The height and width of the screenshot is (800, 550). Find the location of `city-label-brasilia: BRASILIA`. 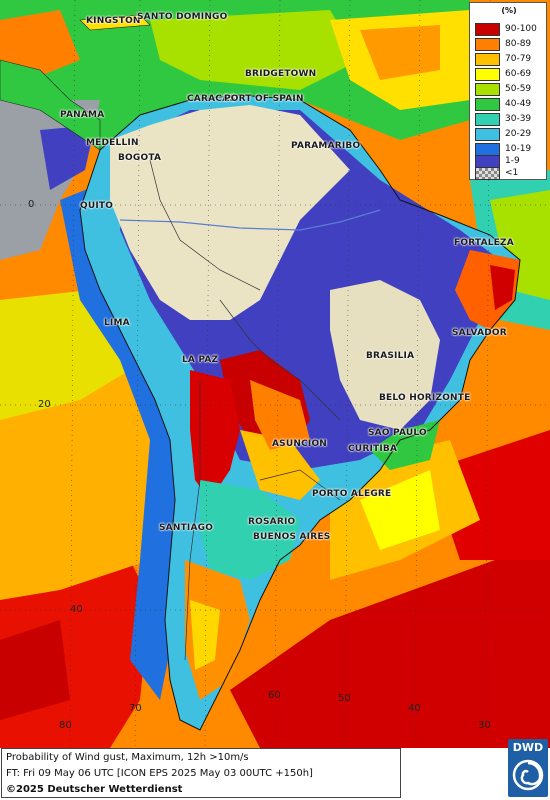

city-label-brasilia: BRASILIA is located at coordinates (390, 356).